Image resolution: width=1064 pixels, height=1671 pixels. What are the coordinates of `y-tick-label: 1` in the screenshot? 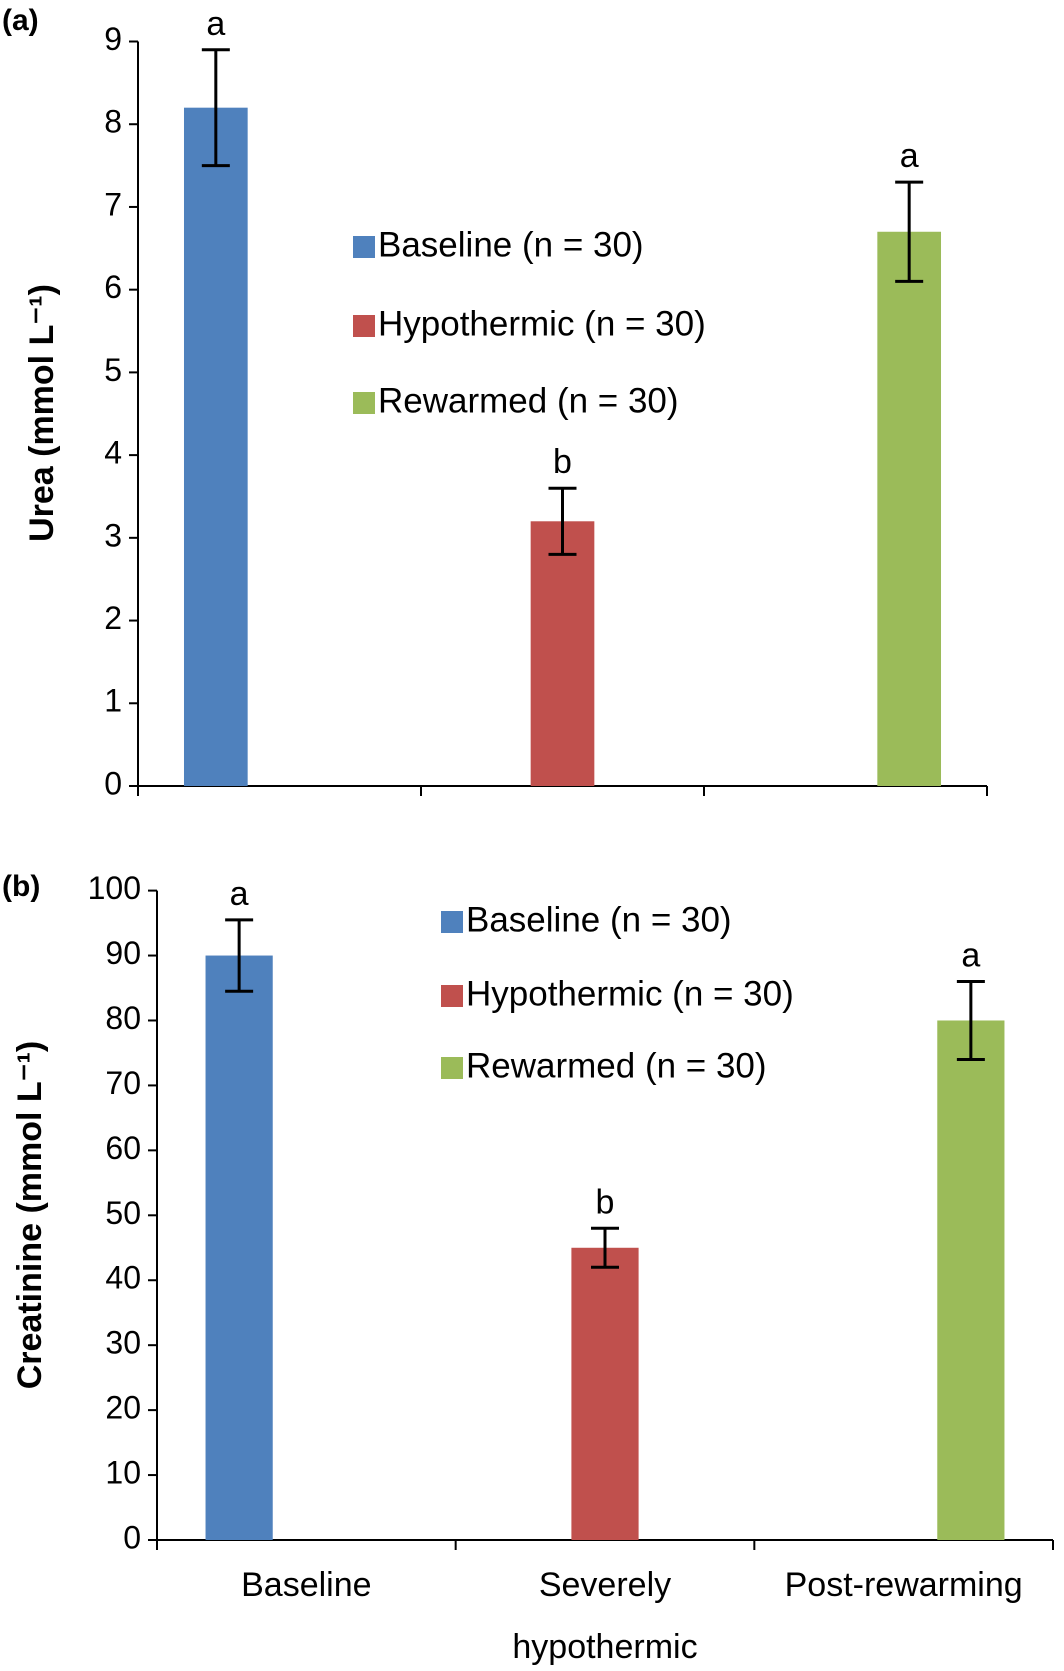 It's located at (113, 701).